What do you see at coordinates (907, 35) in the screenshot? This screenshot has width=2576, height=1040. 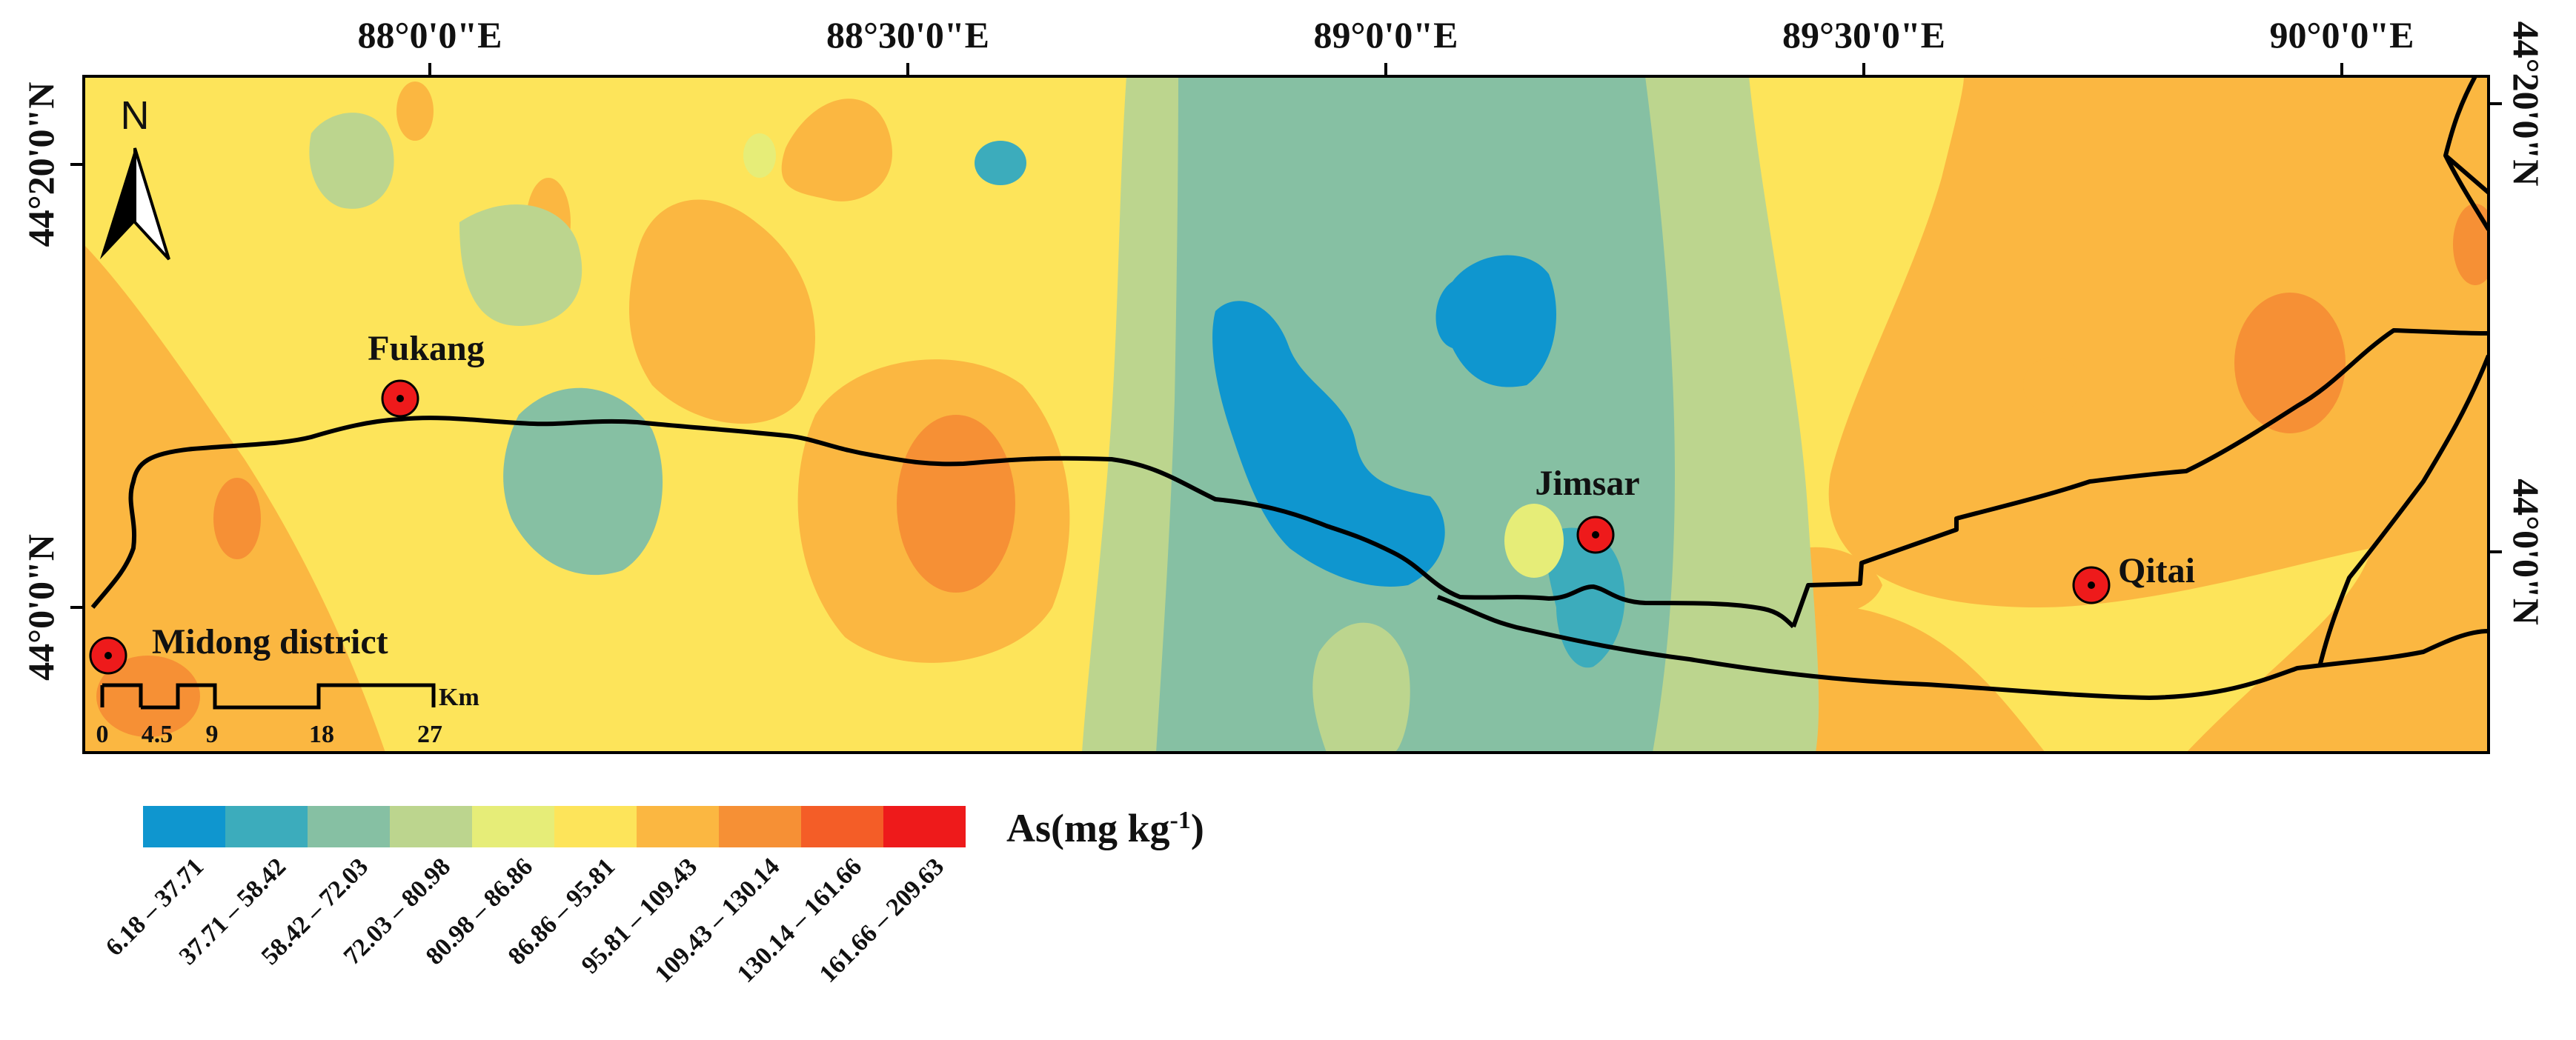 I see `top-tick-label: 88°30'0"E` at bounding box center [907, 35].